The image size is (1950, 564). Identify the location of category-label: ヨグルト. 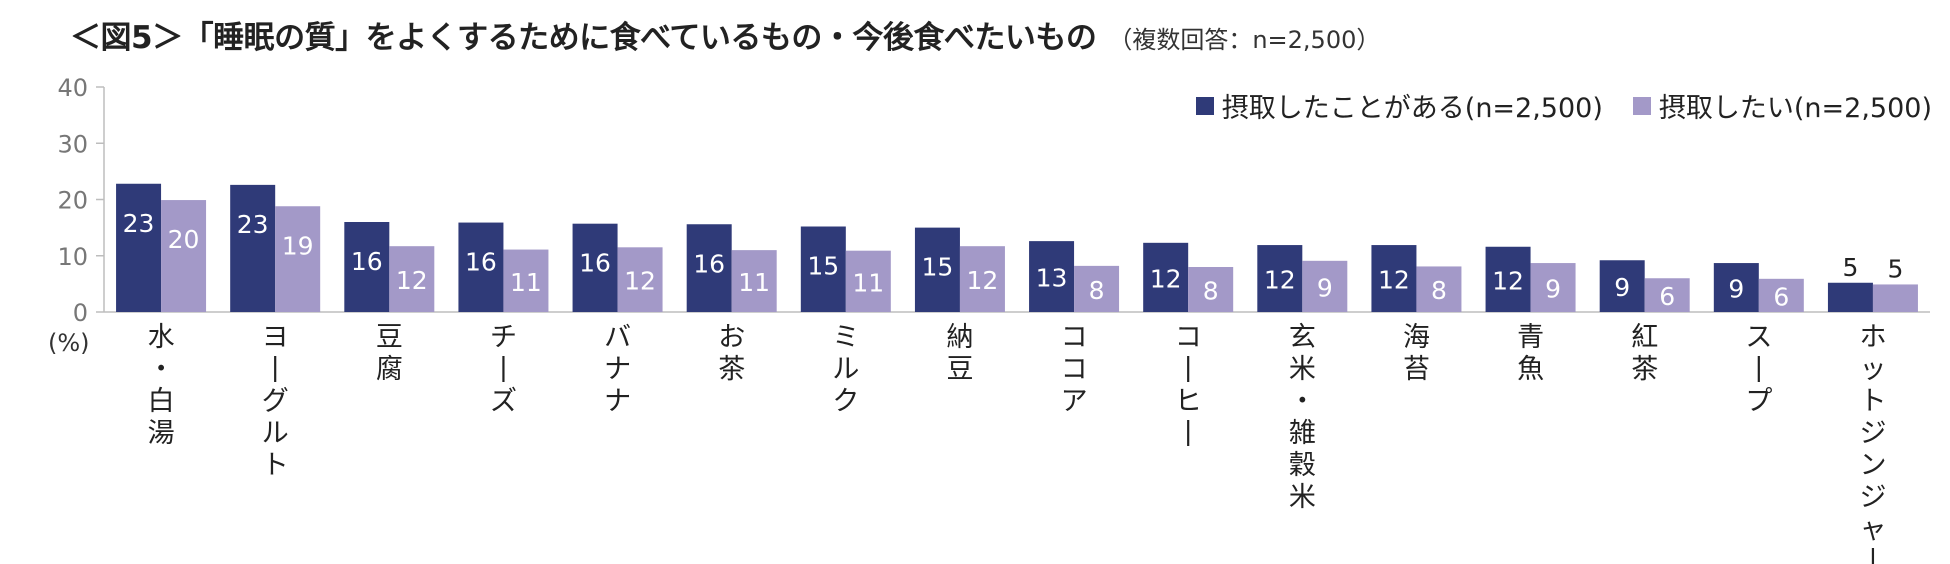
(275, 401).